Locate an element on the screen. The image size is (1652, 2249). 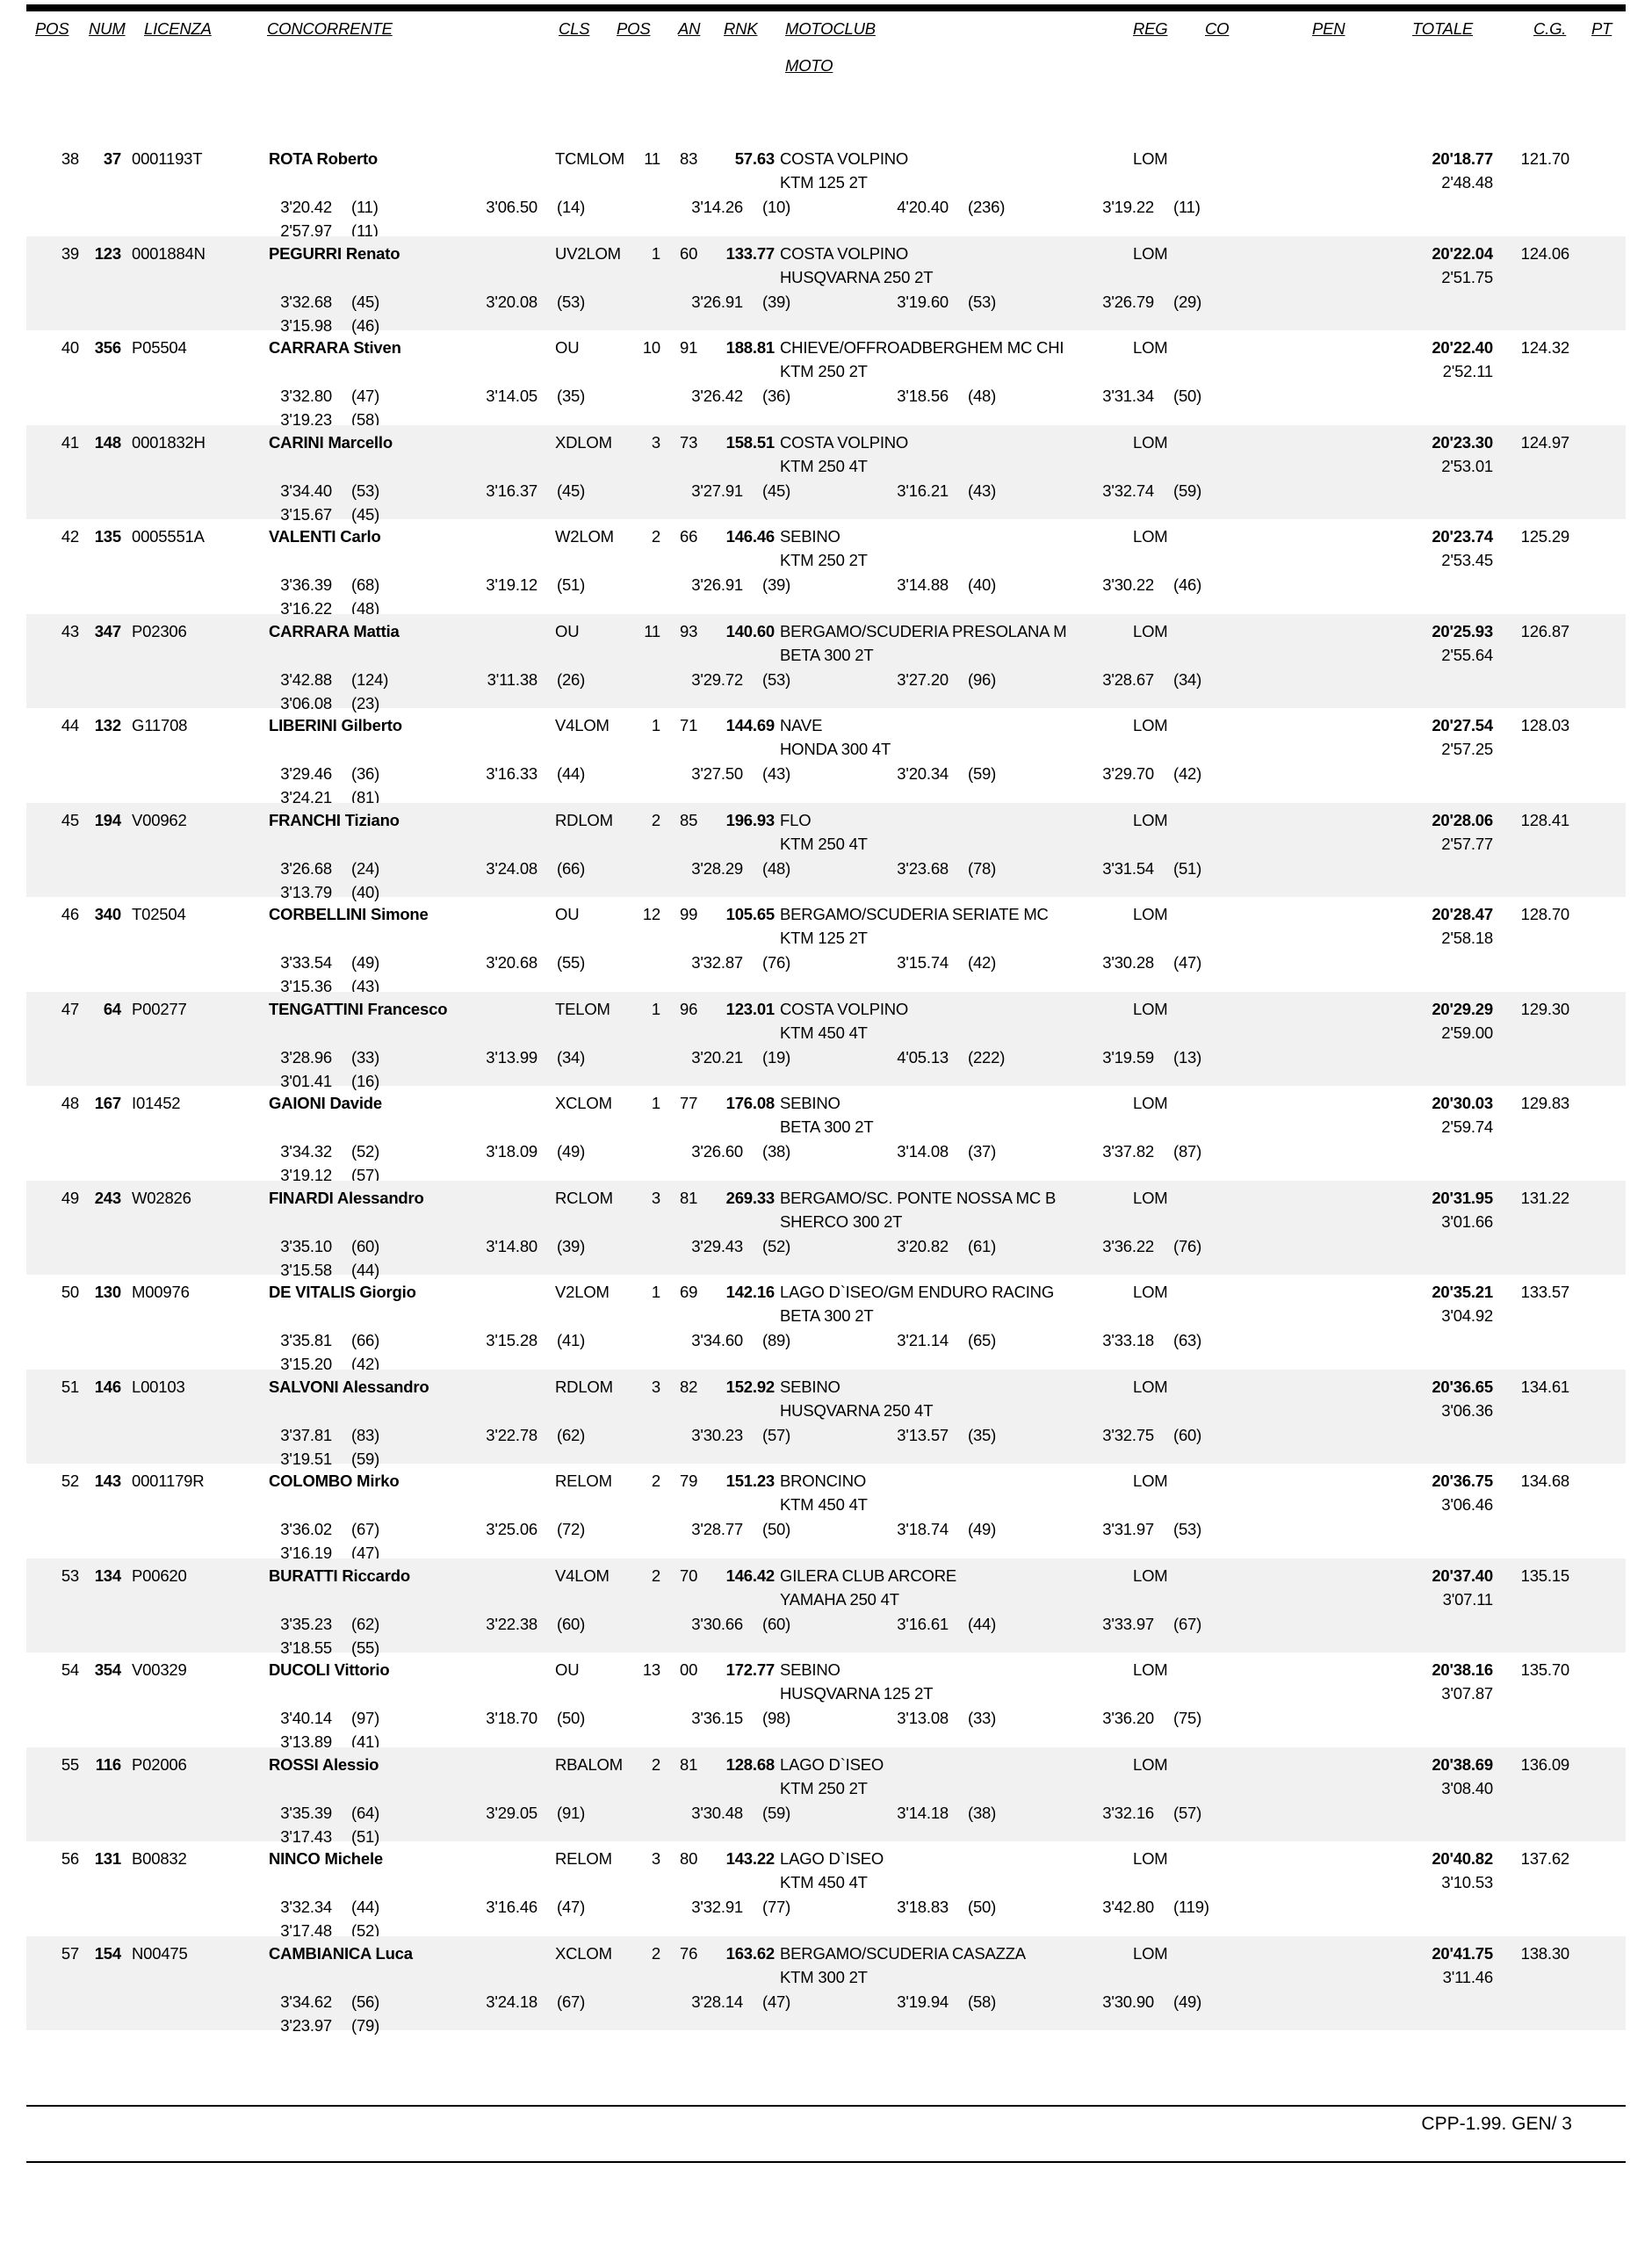
lap-time-6: 3'16.22 (48) is located at coordinates (324, 608).